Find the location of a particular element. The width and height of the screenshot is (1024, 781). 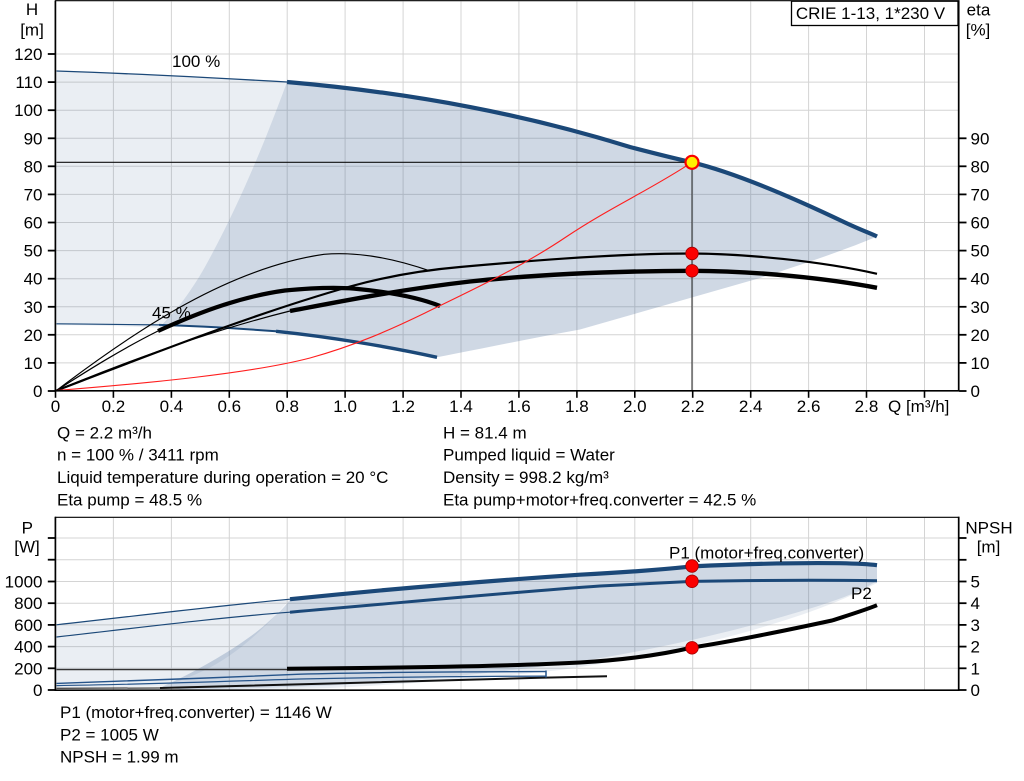

svg-text: 1000 is located at coordinates (24, 582).